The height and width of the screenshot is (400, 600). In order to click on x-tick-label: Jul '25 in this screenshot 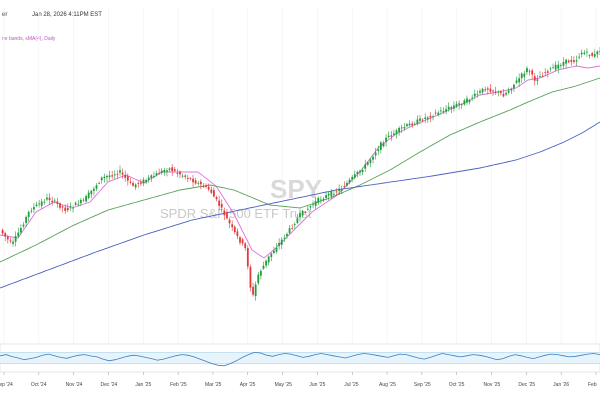, I will do `click(351, 385)`.